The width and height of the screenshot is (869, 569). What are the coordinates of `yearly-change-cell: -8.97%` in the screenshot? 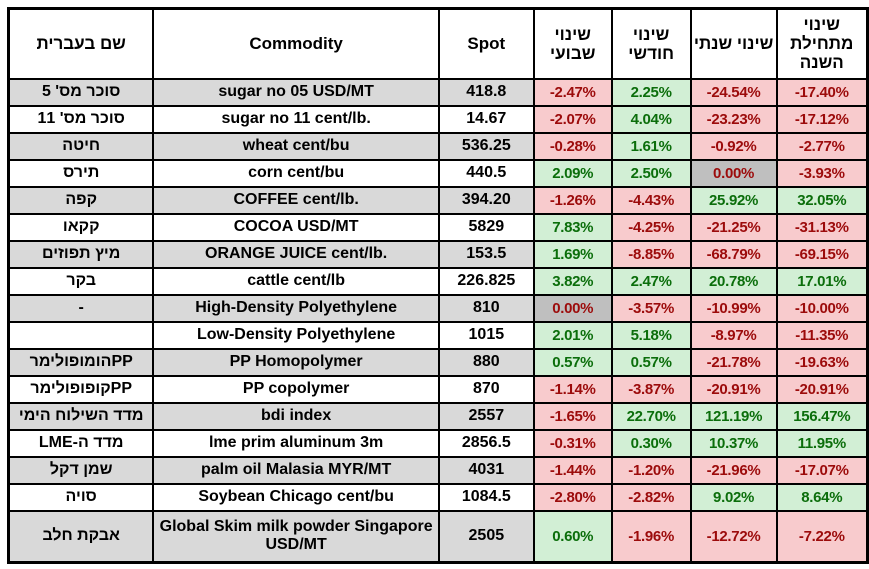 It's located at (733, 335).